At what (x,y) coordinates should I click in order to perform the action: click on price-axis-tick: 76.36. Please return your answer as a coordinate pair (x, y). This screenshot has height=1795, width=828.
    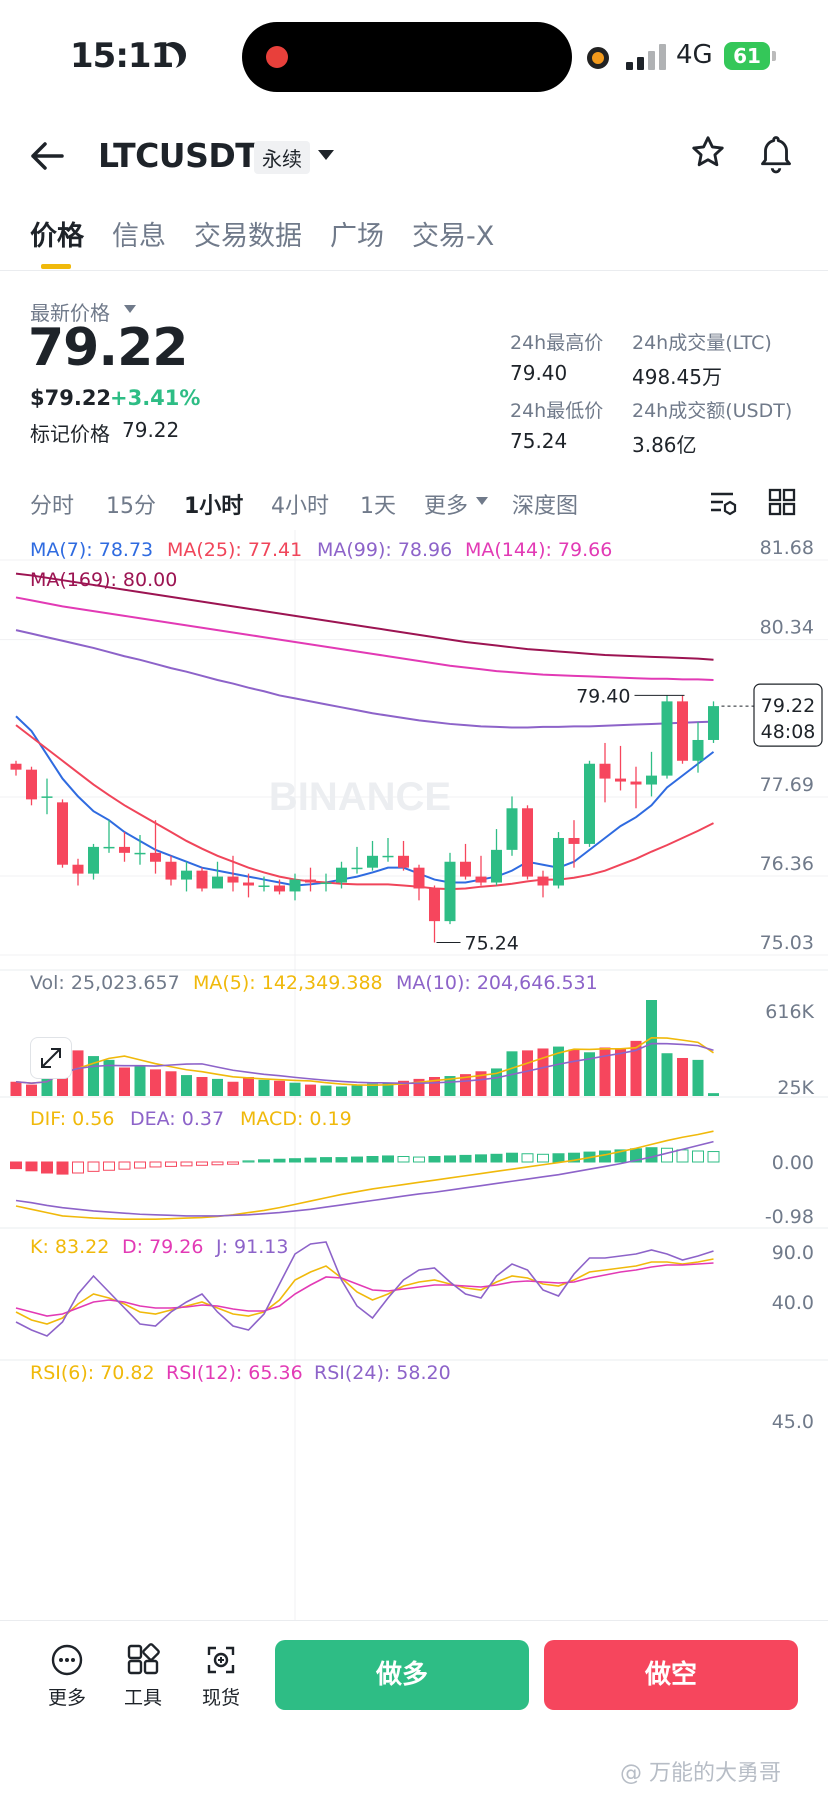
    Looking at the image, I should click on (787, 864).